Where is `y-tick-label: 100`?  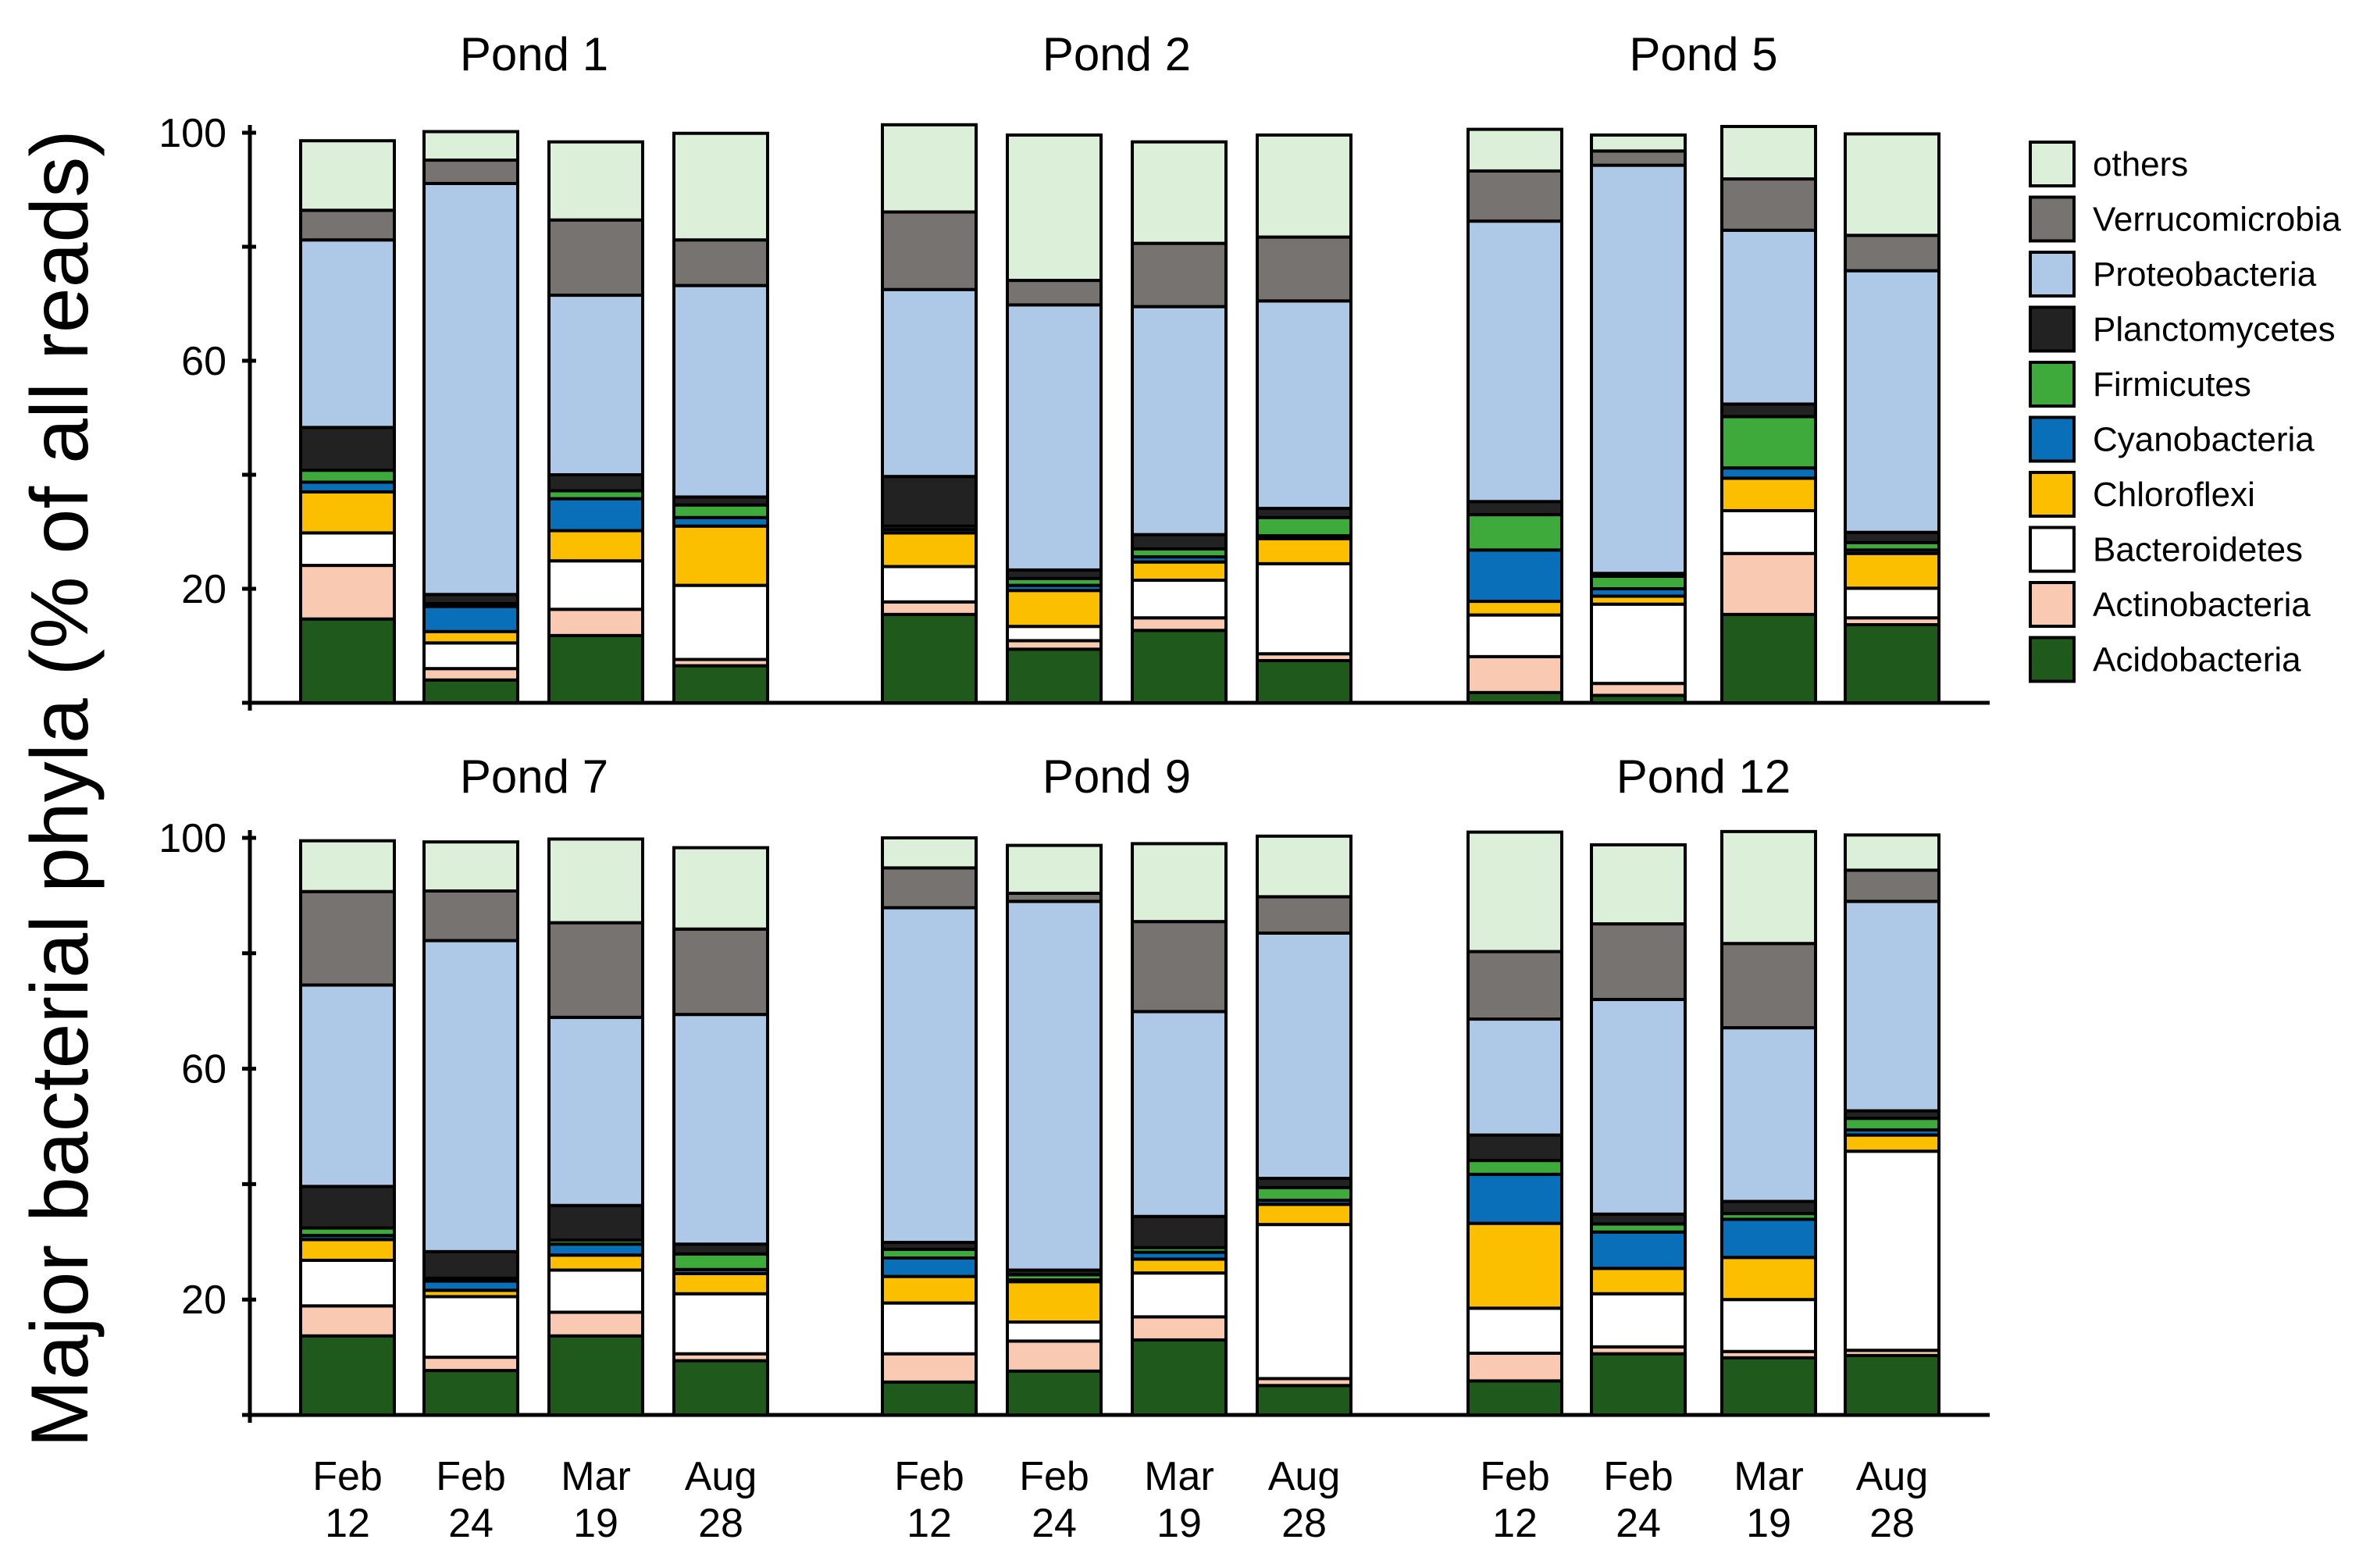 y-tick-label: 100 is located at coordinates (192, 838).